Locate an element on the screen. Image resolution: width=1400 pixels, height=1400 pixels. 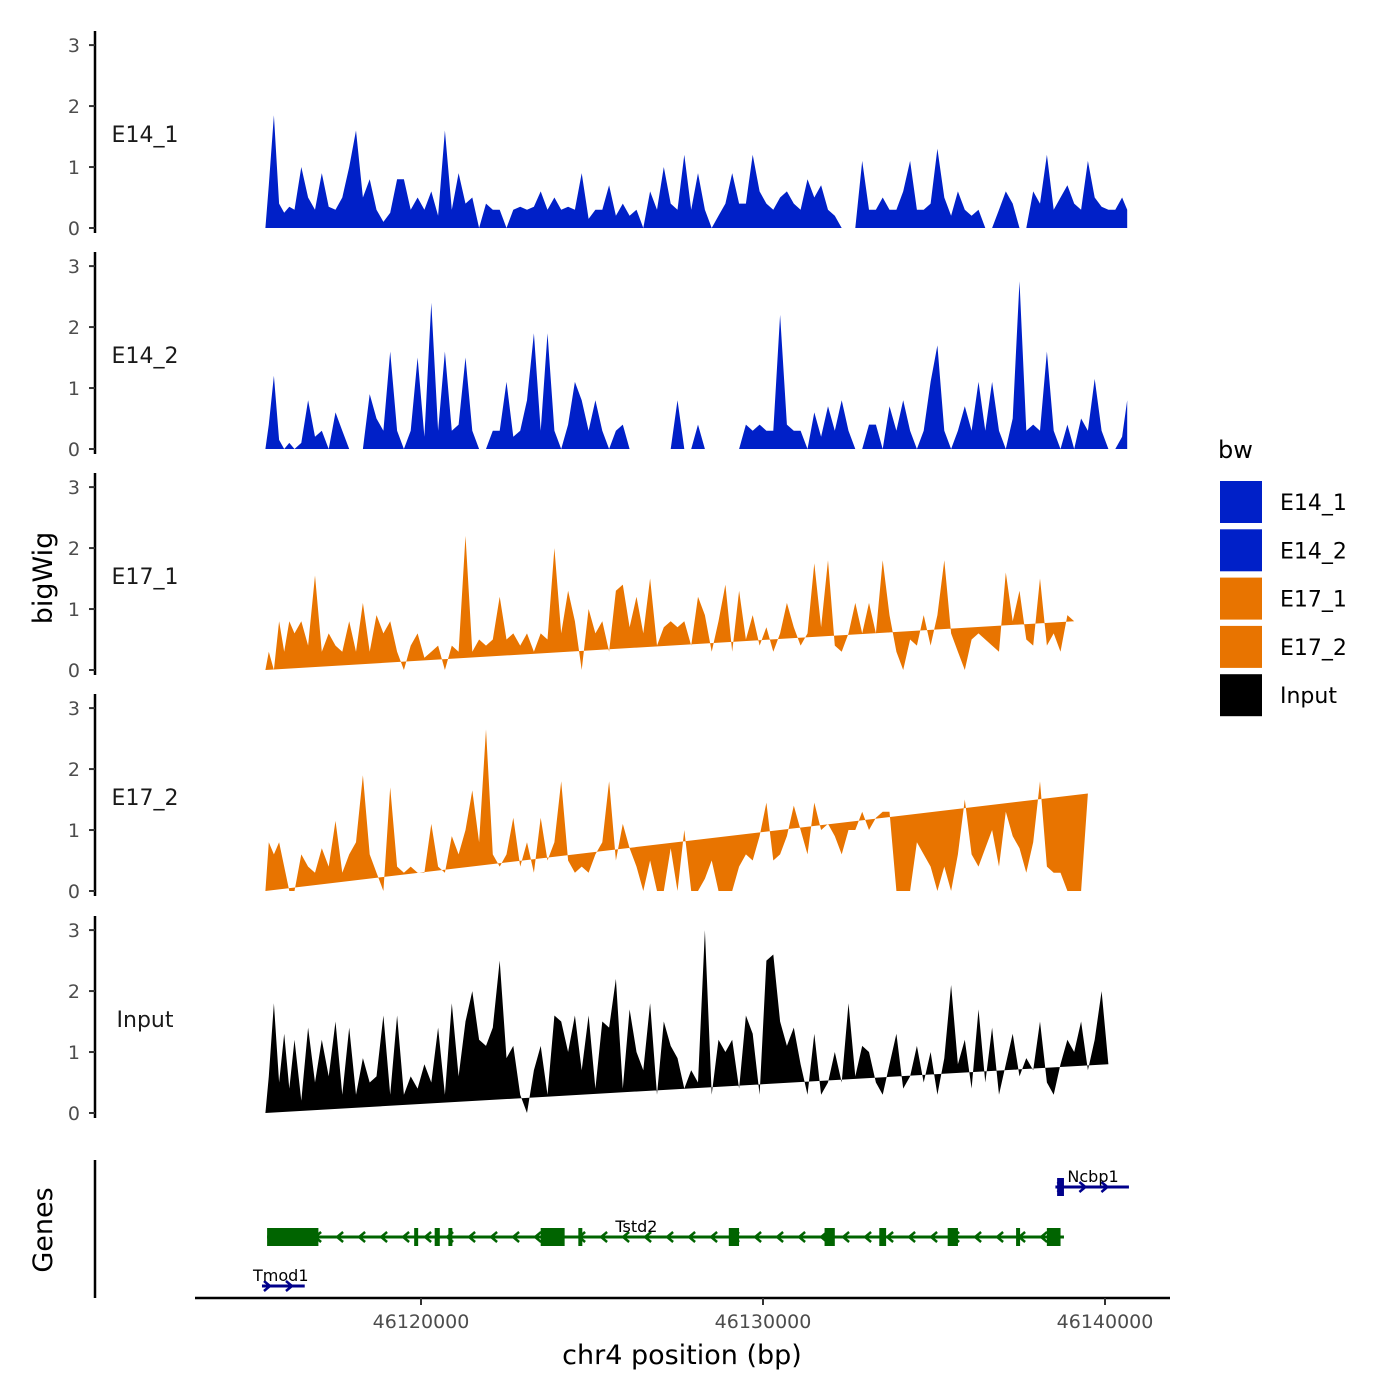
x-tick-label: 46130000 is located at coordinates (763, 1322).